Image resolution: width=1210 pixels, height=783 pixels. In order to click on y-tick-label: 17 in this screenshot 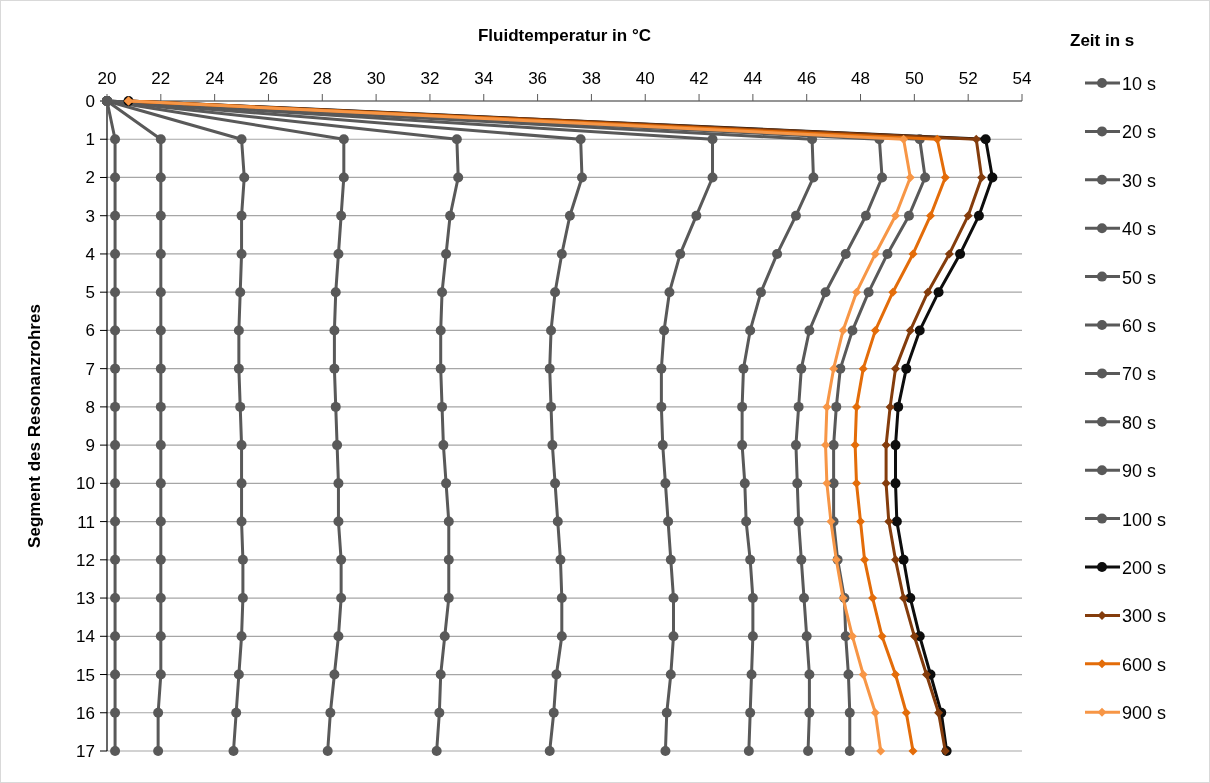, I will do `click(85, 751)`.